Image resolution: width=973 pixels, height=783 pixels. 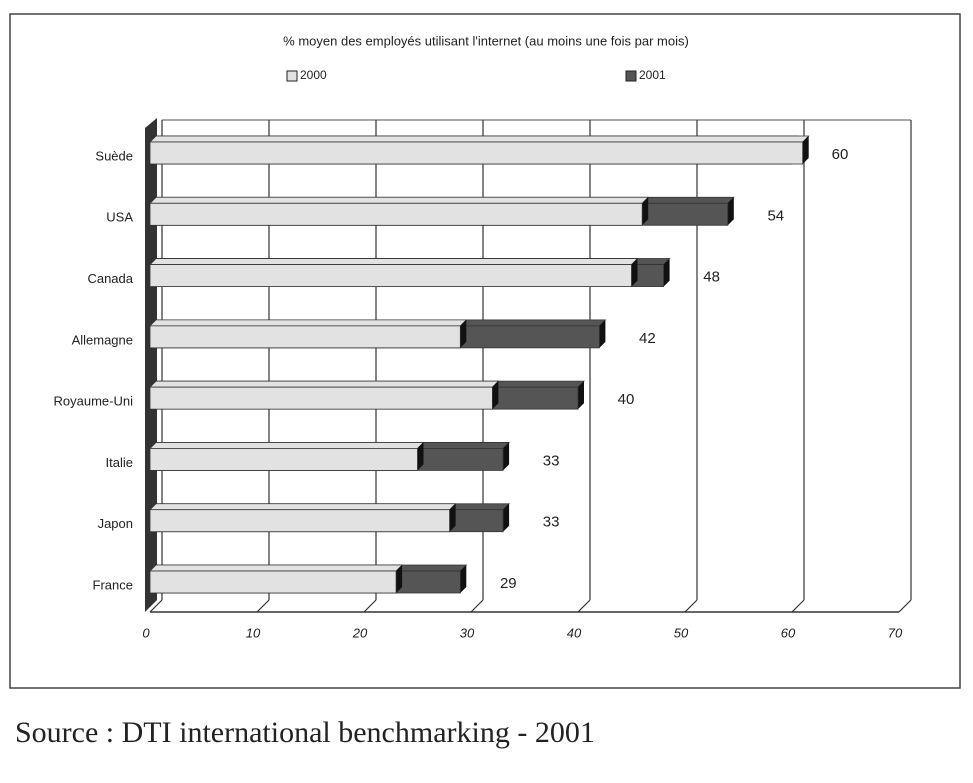 What do you see at coordinates (681, 632) in the screenshot?
I see `x-tick-label: 50` at bounding box center [681, 632].